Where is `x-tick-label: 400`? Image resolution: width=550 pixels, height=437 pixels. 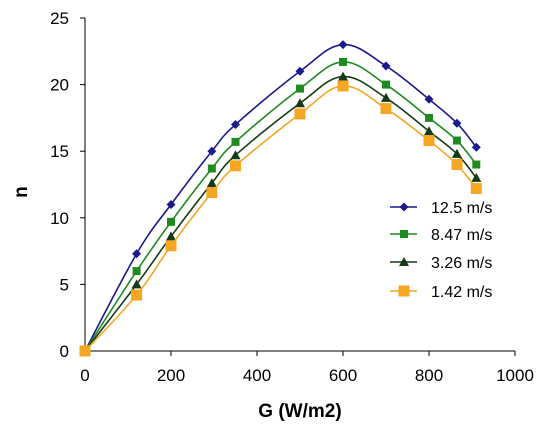
x-tick-label: 400 is located at coordinates (257, 375).